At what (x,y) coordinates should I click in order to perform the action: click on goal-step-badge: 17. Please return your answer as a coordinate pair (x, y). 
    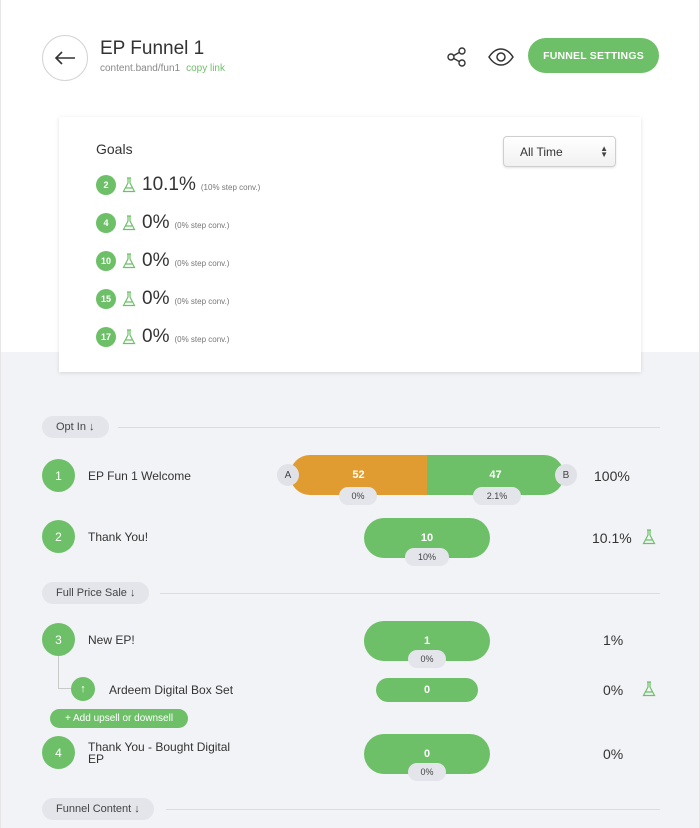
    Looking at the image, I should click on (106, 337).